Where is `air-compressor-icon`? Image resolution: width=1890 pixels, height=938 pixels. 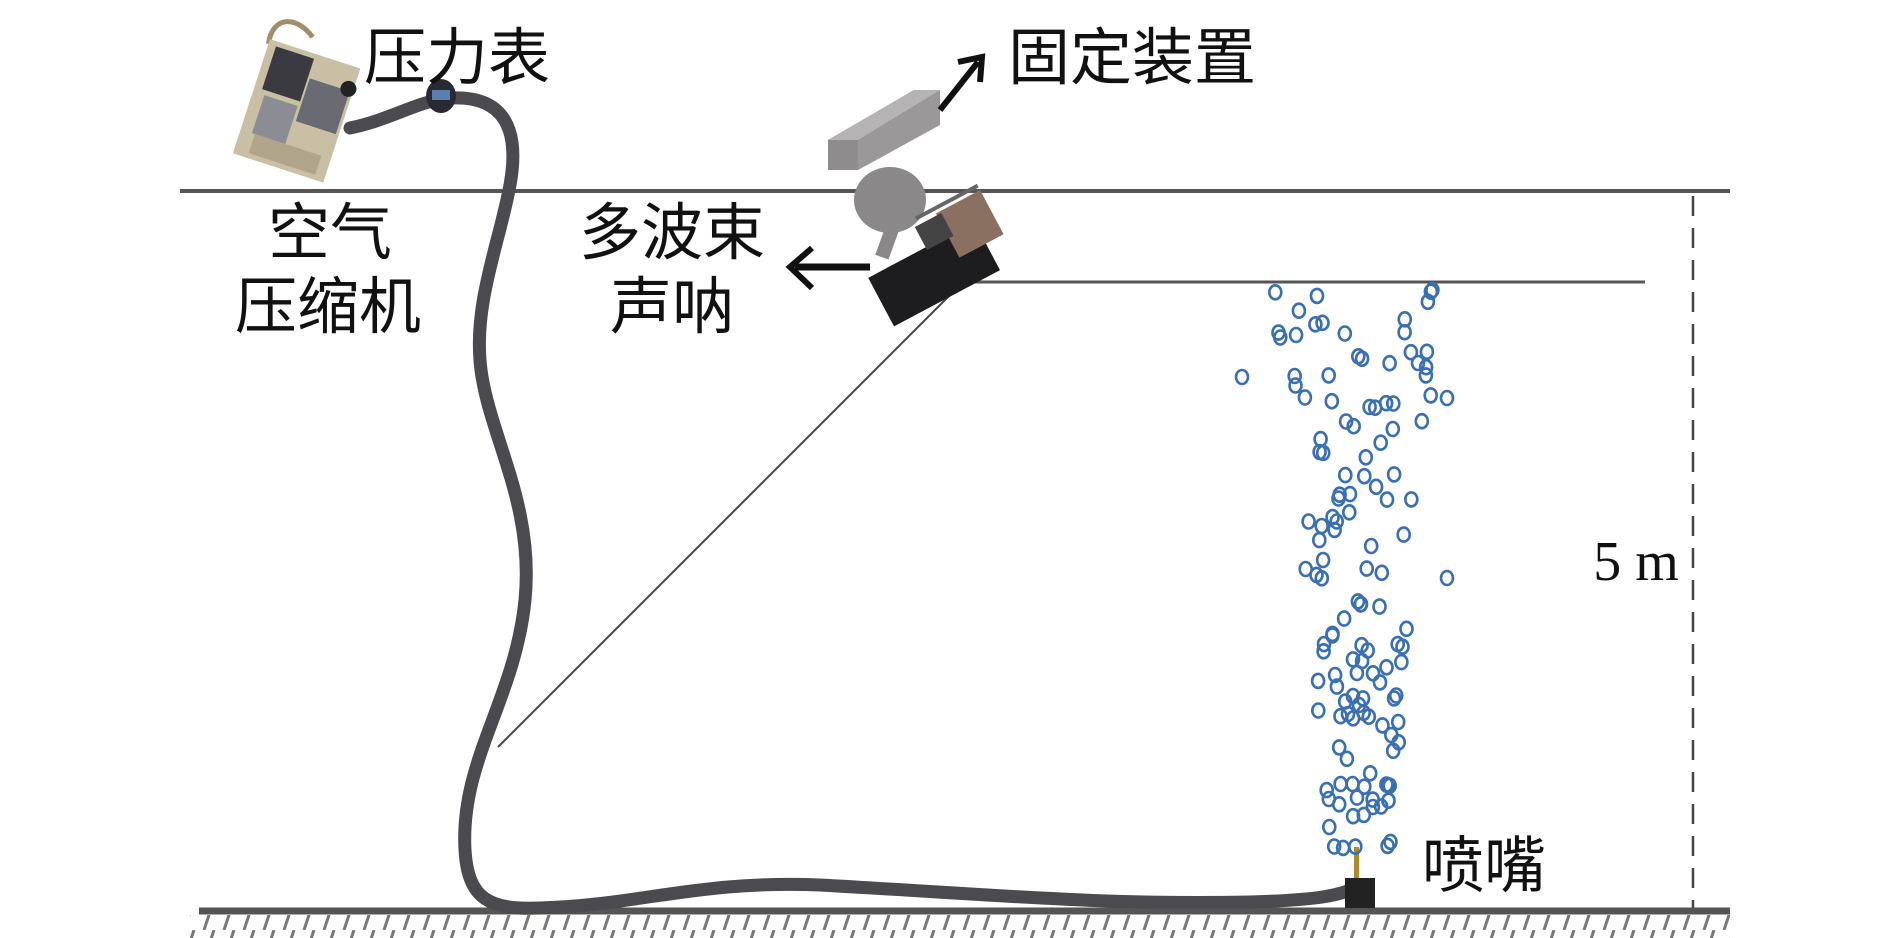
air-compressor-icon is located at coordinates (296, 101).